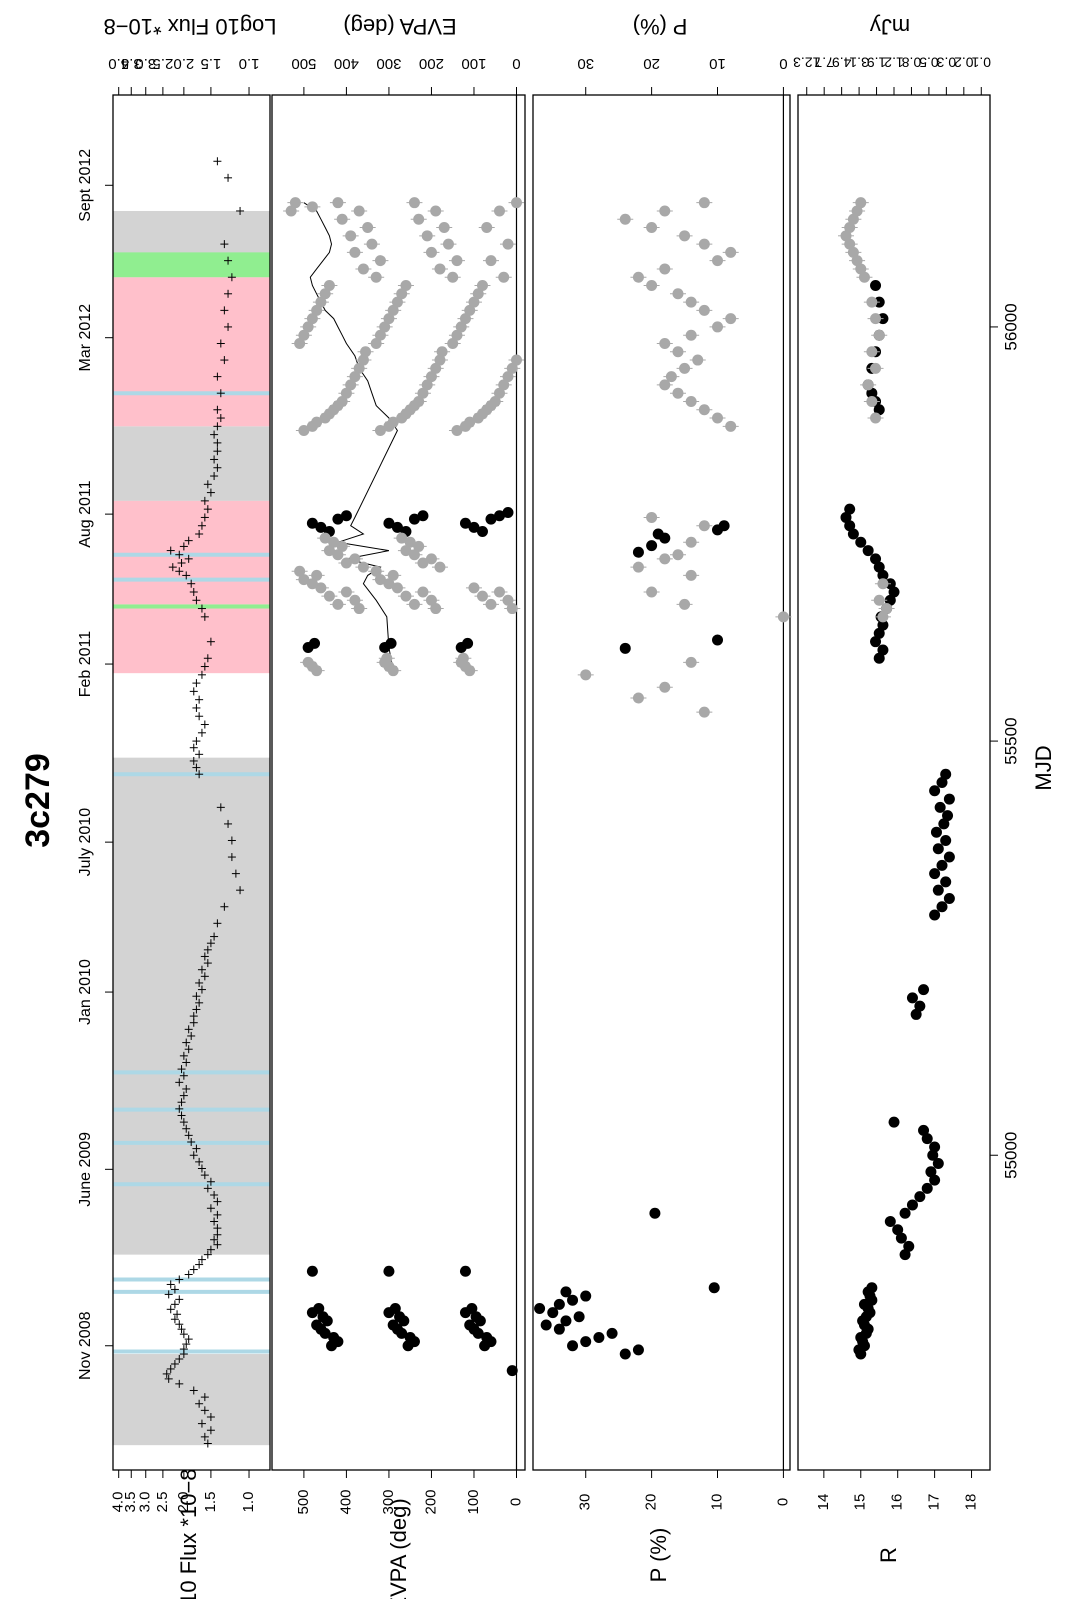 This screenshot has height=1599, width=1082. What do you see at coordinates (473, 1501) in the screenshot?
I see `tick-label-evpa: 100` at bounding box center [473, 1501].